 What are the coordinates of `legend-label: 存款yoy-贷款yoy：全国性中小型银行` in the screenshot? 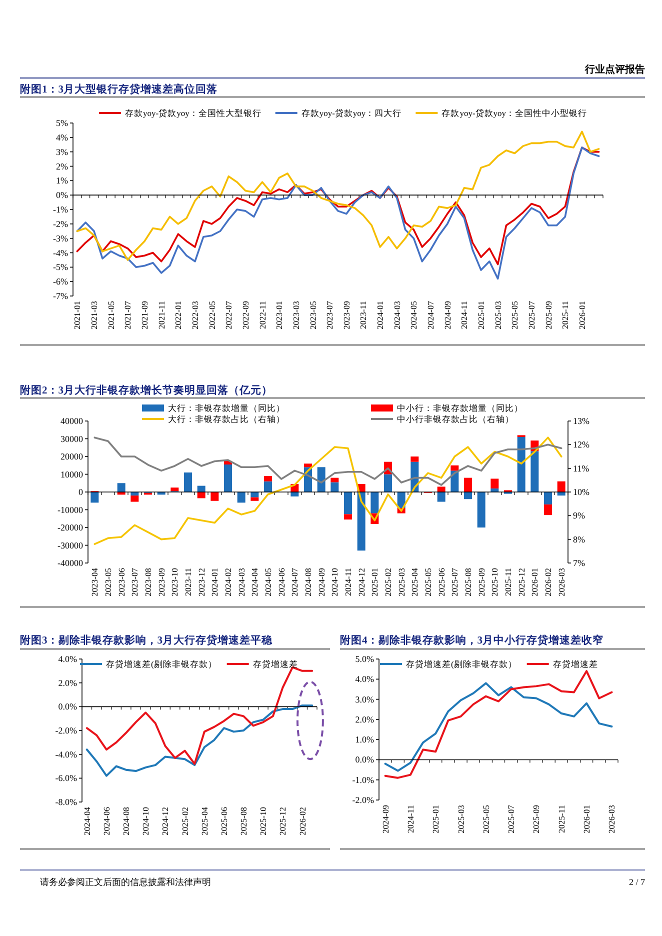 It's located at (515, 113).